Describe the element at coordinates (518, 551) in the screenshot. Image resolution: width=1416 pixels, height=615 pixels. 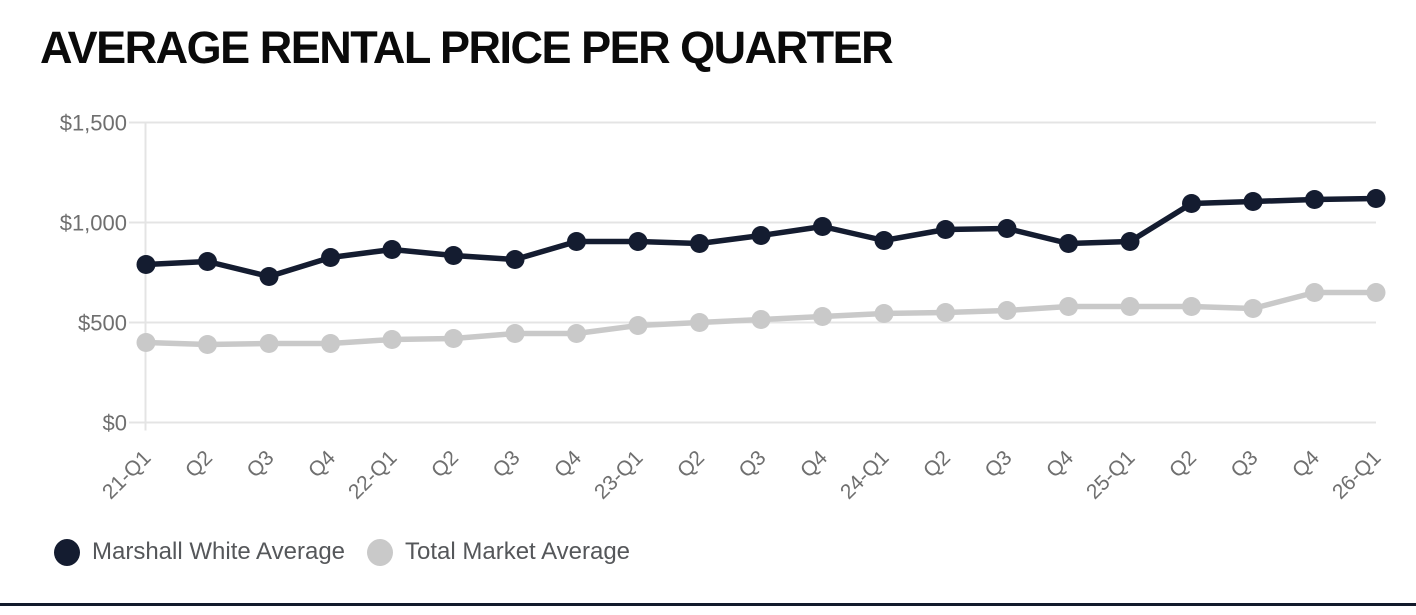
I see `legend-label-total-market: Total Market Average` at that location.